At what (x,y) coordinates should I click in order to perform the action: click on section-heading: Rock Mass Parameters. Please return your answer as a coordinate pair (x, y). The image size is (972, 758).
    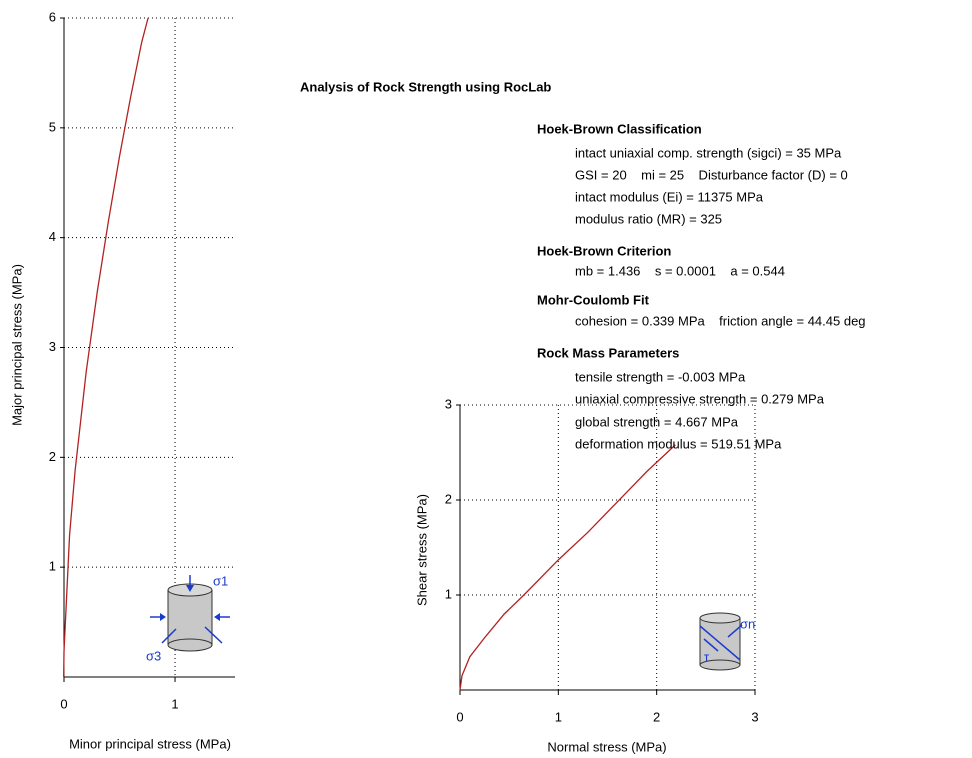
    Looking at the image, I should click on (608, 352).